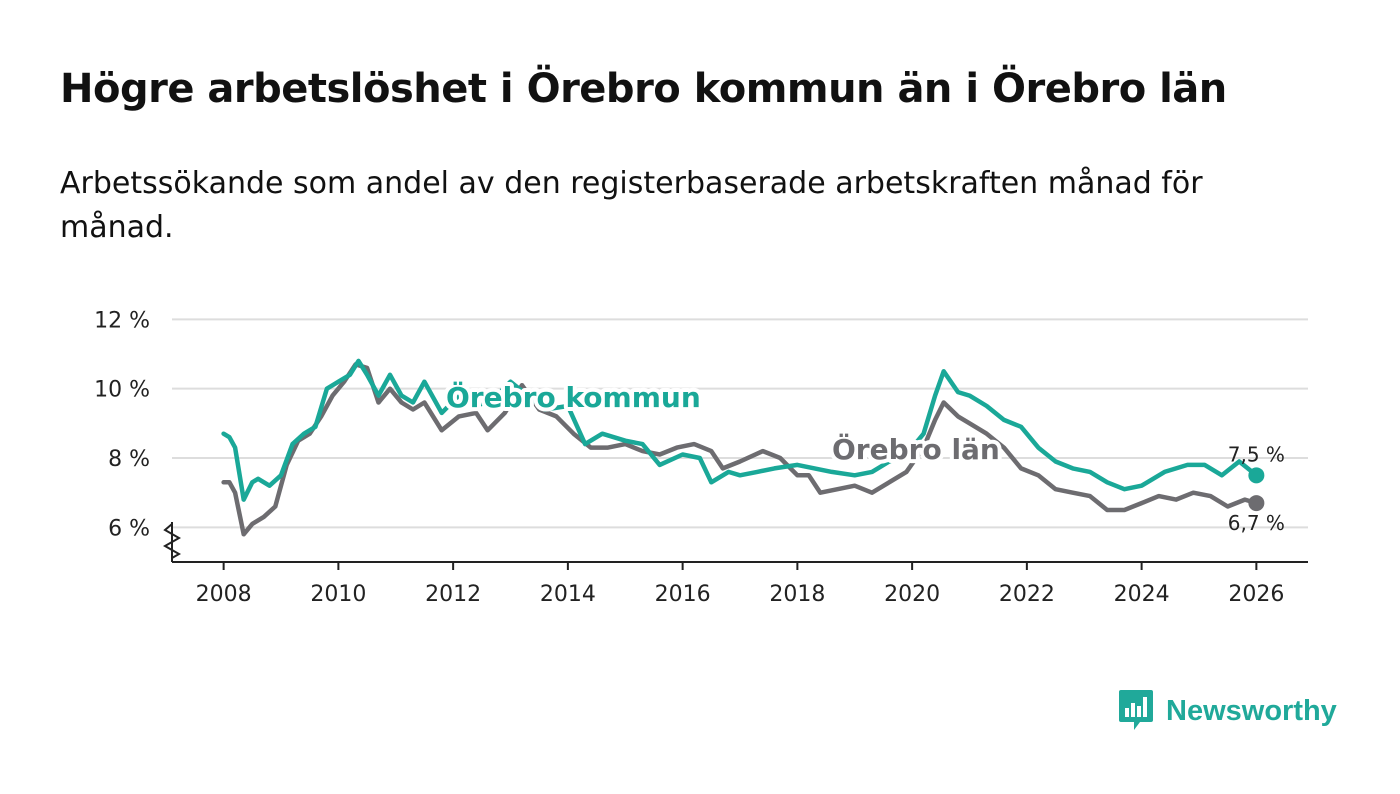 The height and width of the screenshot is (794, 1400). I want to click on x-tick-label: 2012, so click(453, 594).